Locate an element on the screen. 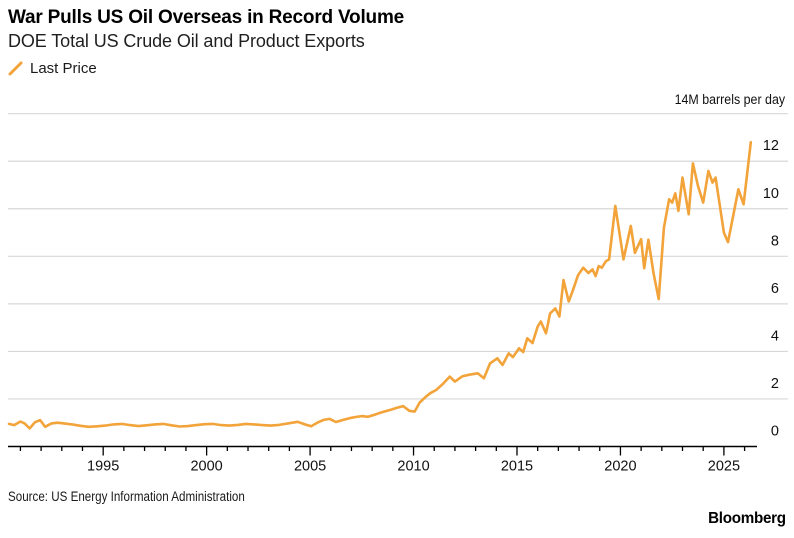  bloomberg-logo: Bloomberg is located at coordinates (747, 518).